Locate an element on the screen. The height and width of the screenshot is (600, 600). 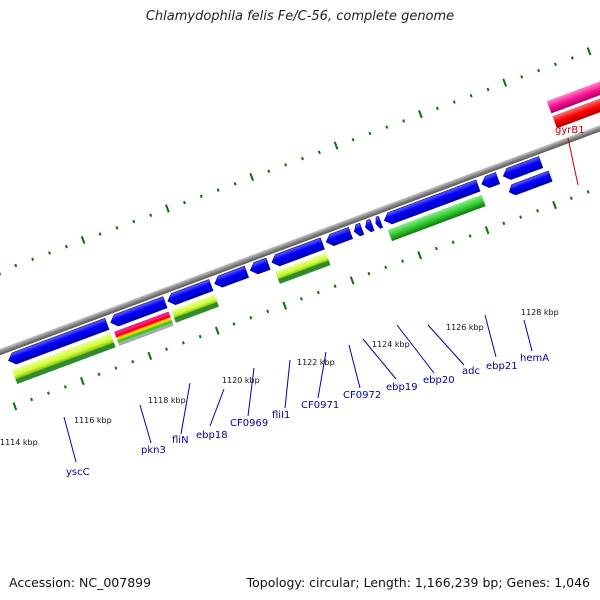
gene-label-fliN: fliN is located at coordinates (180, 440).